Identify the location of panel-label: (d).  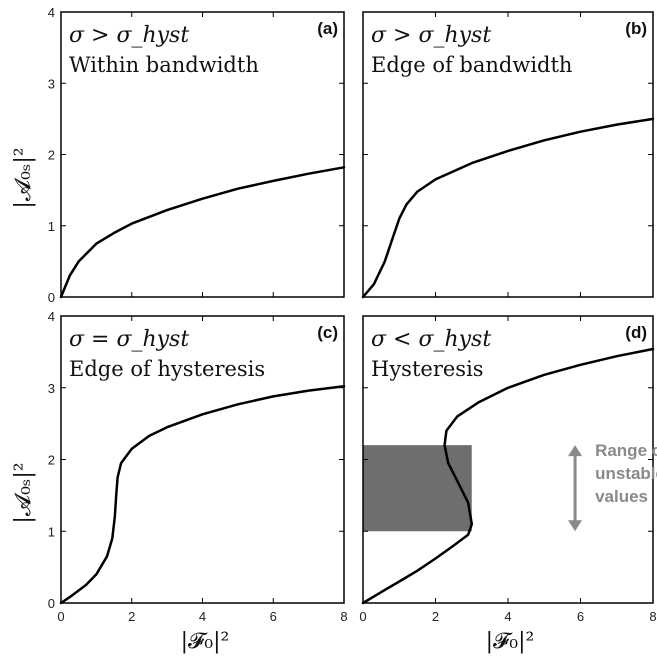
(636, 332).